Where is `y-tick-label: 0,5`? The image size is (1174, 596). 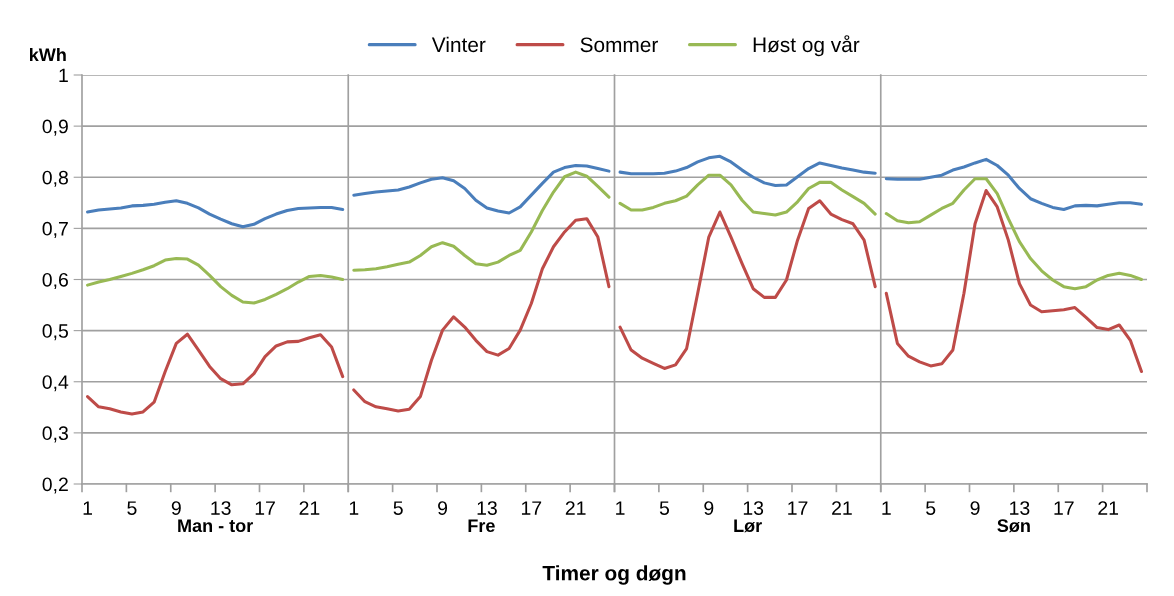
y-tick-label: 0,5 is located at coordinates (55, 332).